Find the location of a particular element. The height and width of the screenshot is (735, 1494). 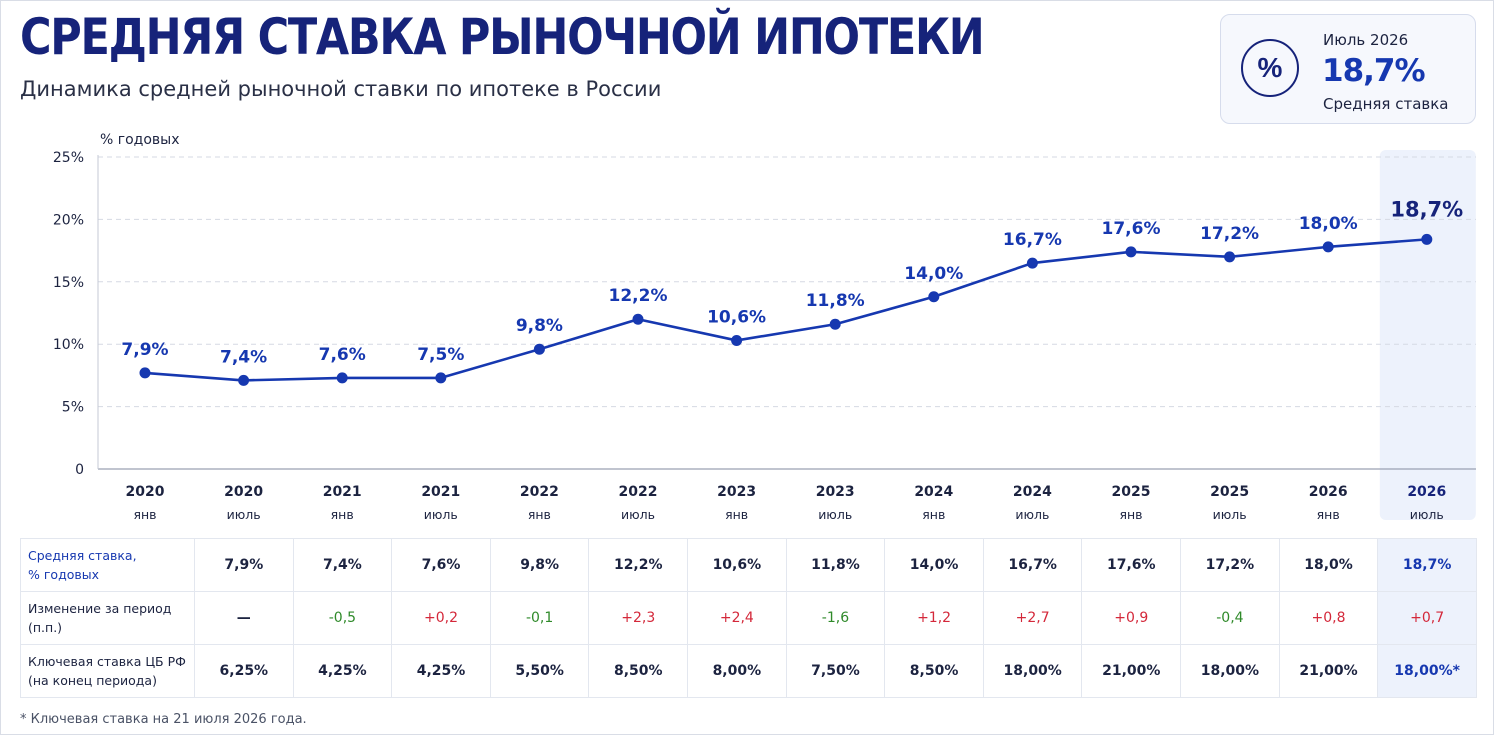

table-cell: 18,00%* is located at coordinates (1427, 671).